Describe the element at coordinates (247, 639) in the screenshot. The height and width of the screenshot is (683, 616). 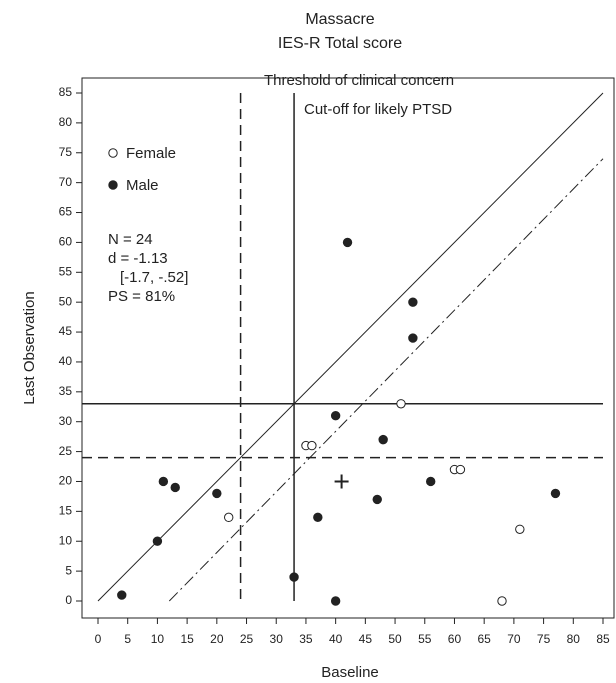
I see `x-tick-label: 25` at that location.